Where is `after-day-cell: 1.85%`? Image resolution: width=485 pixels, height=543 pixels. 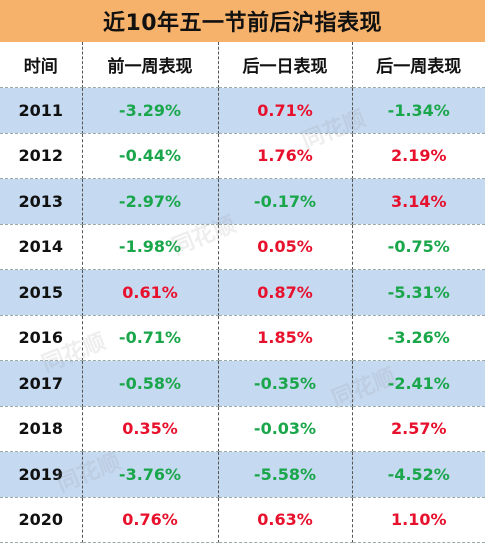
after-day-cell: 1.85% is located at coordinates (285, 338).